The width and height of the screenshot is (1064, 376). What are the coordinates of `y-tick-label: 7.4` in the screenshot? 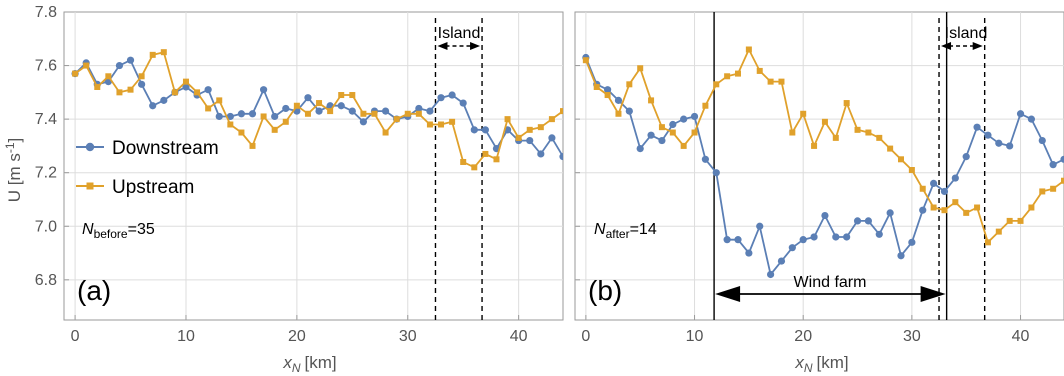 It's located at (46, 119).